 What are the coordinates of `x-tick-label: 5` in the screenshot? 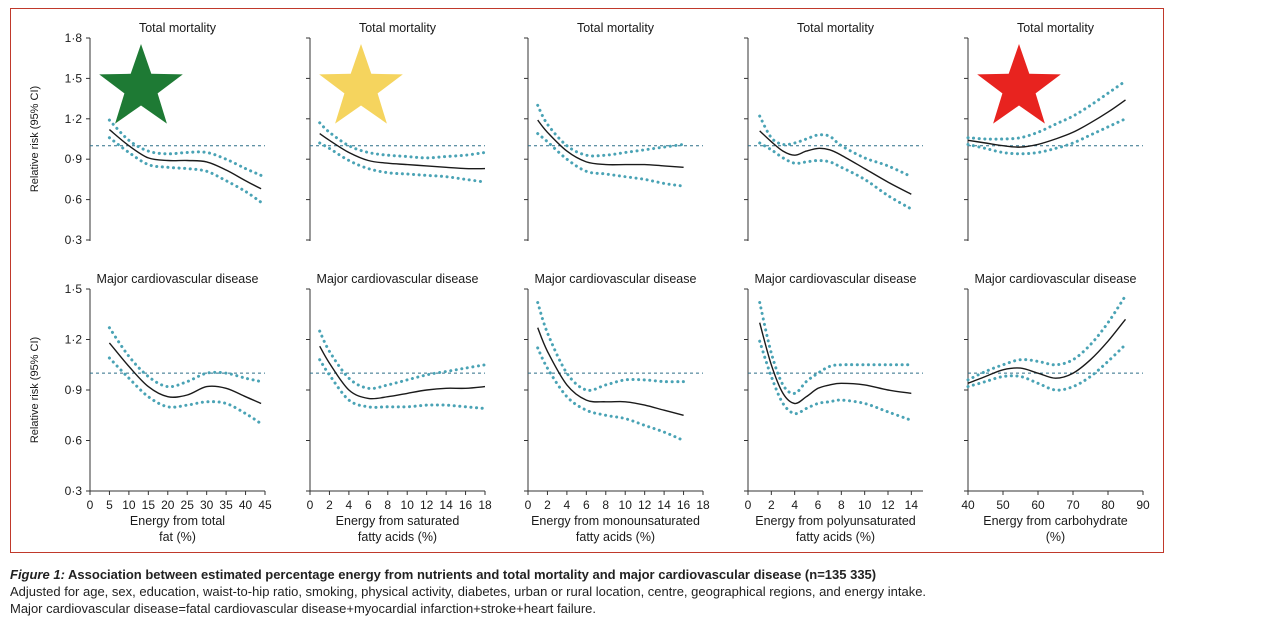 It's located at (109, 505).